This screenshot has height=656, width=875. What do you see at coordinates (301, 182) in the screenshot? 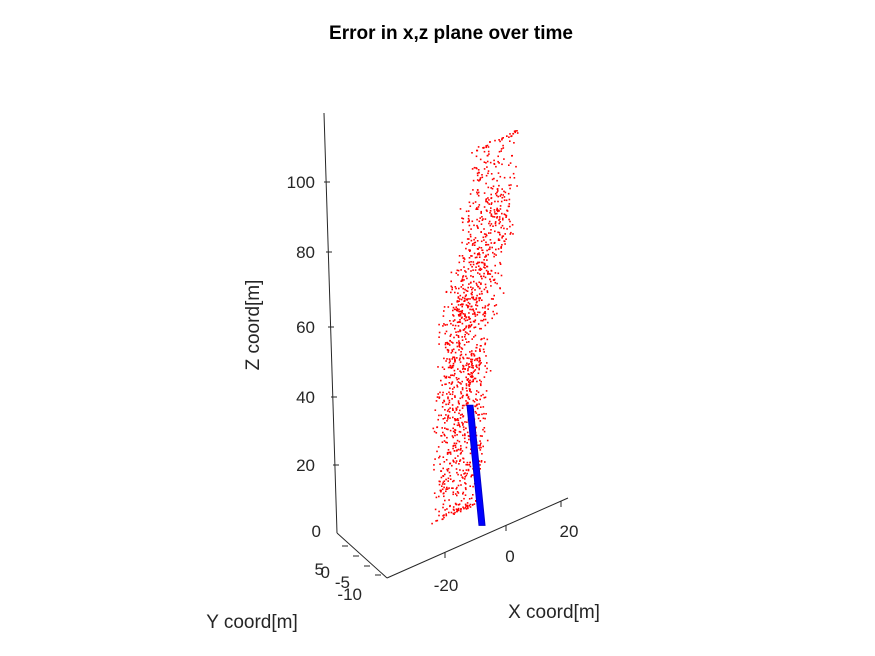
I see `z-tick-label: 100` at bounding box center [301, 182].